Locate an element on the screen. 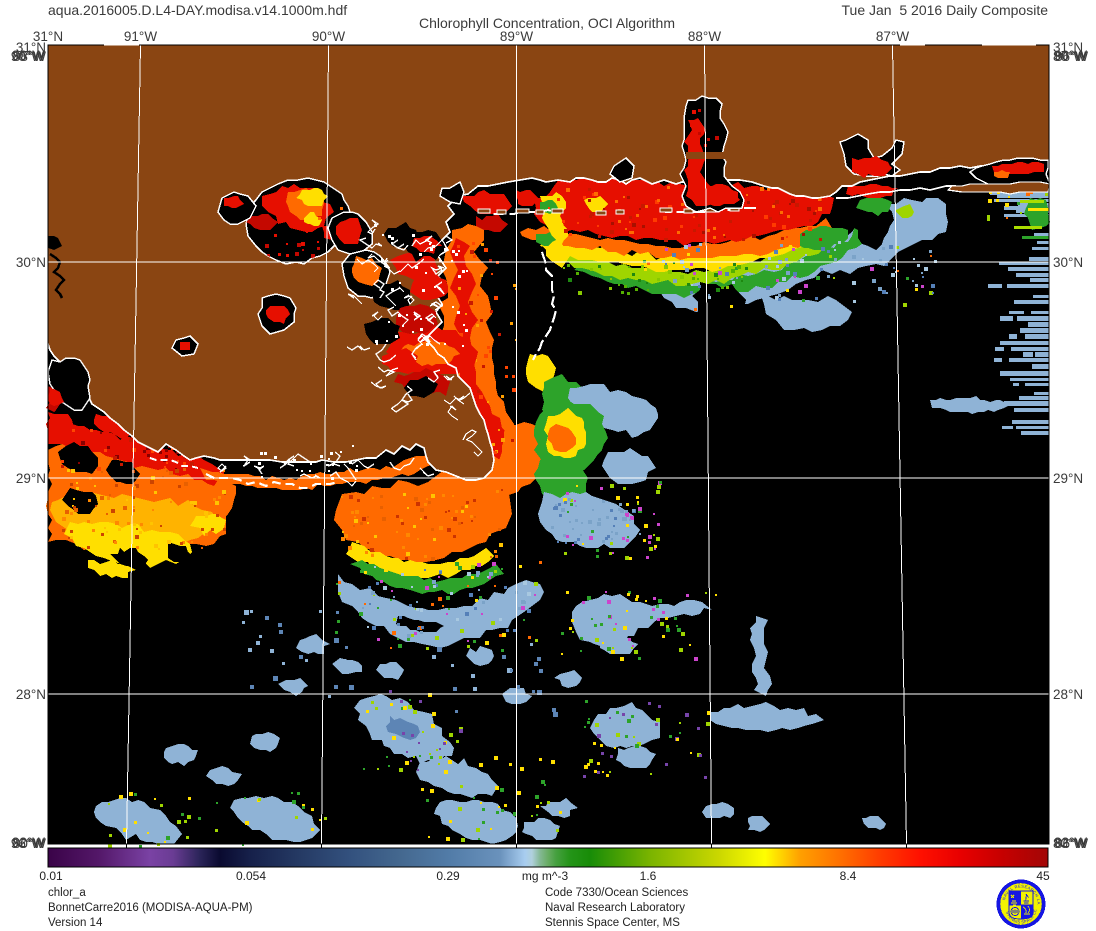 The image size is (1096, 931). svg-text: chlor_a is located at coordinates (67, 893).